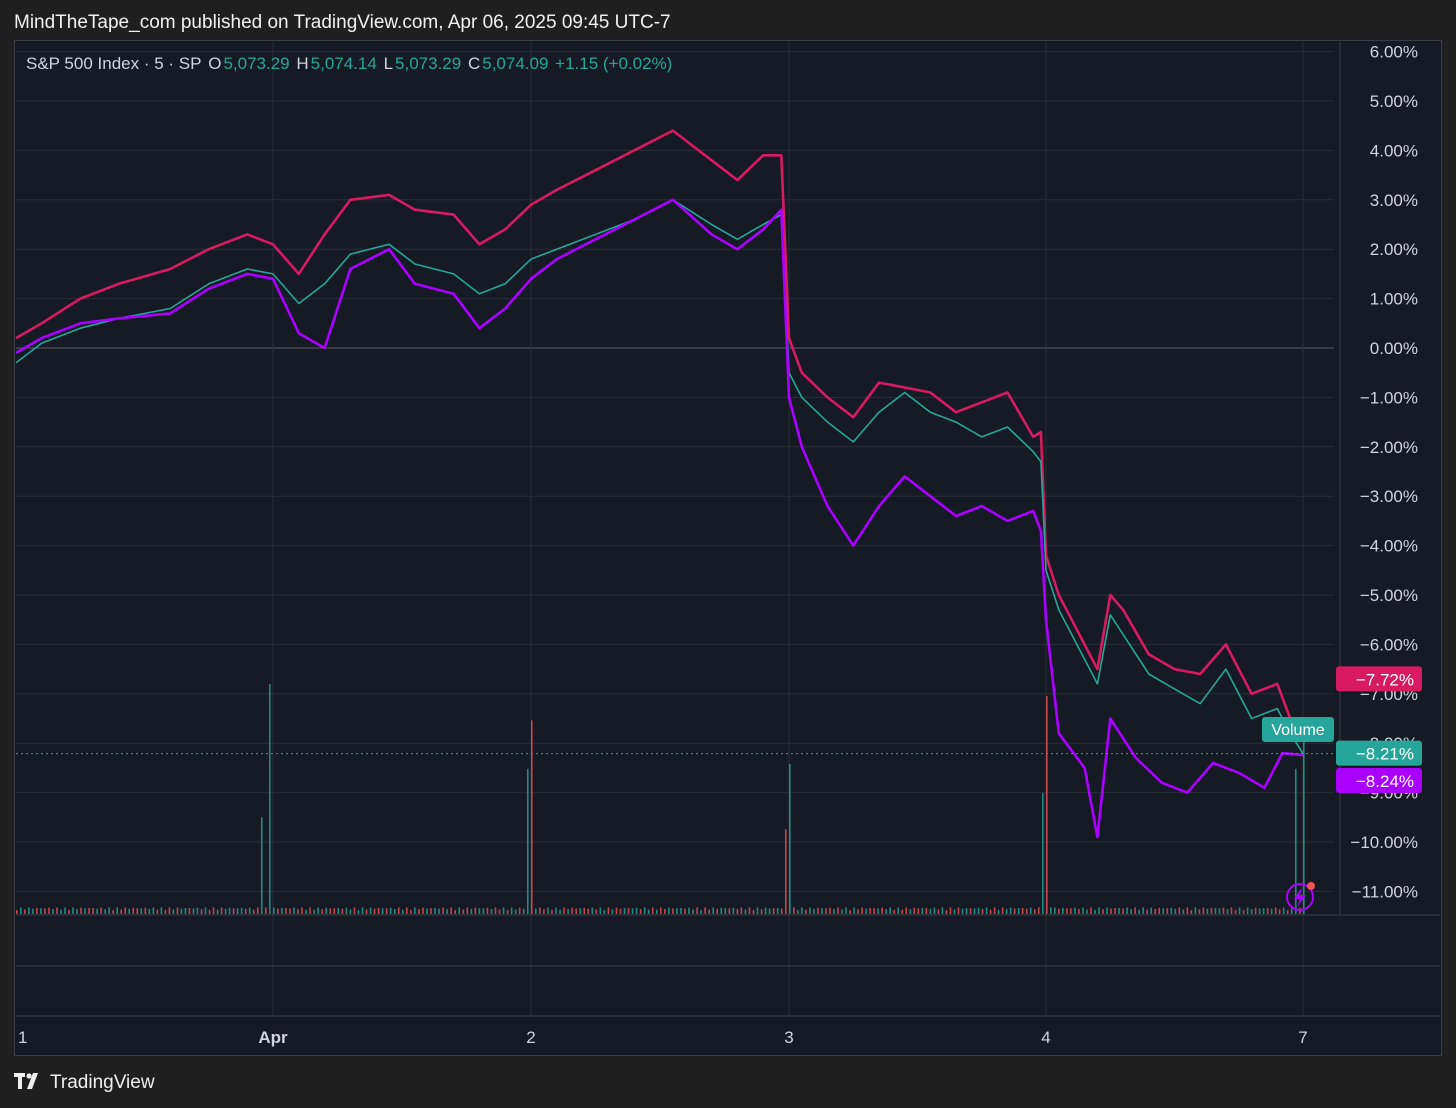 The height and width of the screenshot is (1108, 1456). What do you see at coordinates (29, 1083) in the screenshot?
I see `tradingview-logo-icon` at bounding box center [29, 1083].